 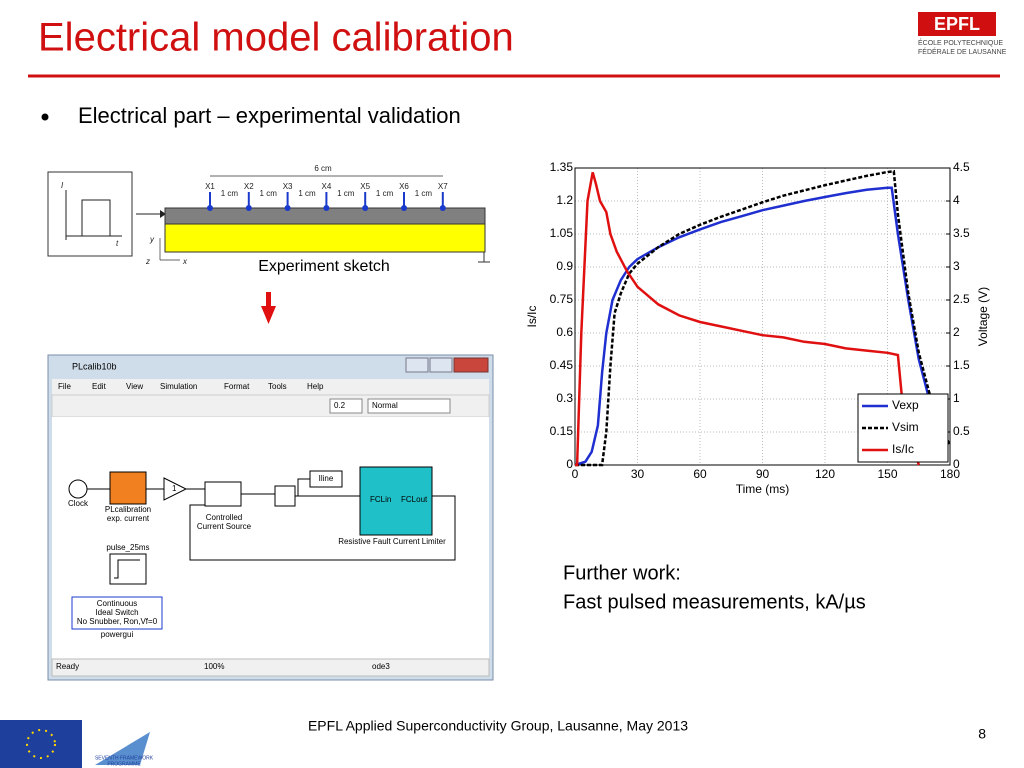 What do you see at coordinates (67, 666) in the screenshot?
I see `status: Ready` at bounding box center [67, 666].